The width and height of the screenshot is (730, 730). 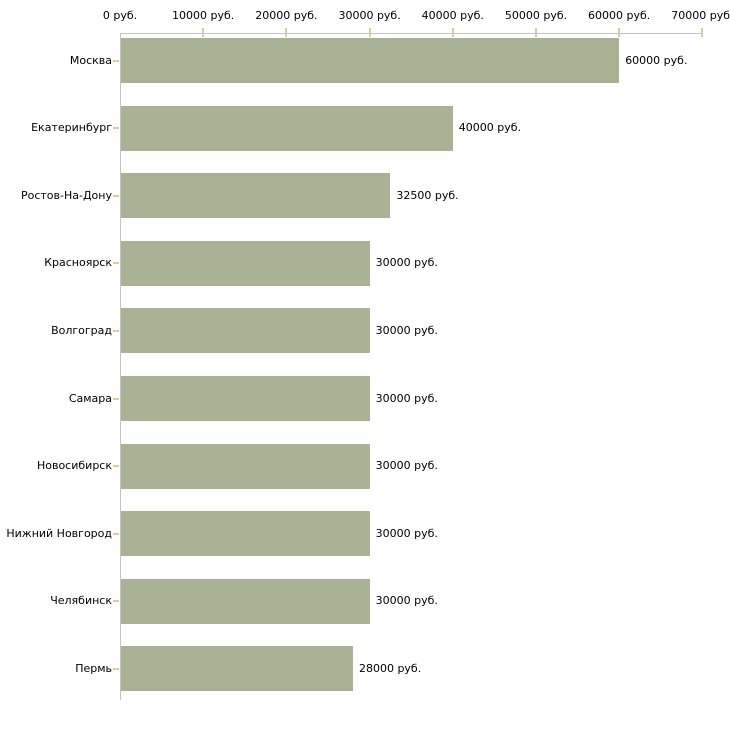 What do you see at coordinates (74, 466) in the screenshot?
I see `category-label: Новосибирск` at bounding box center [74, 466].